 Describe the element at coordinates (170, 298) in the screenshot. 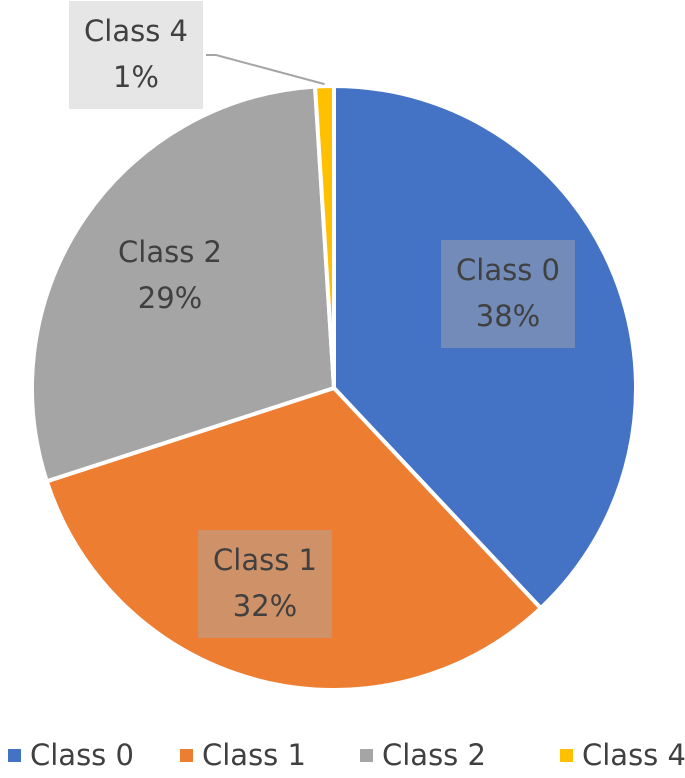

I see `data-label-value: 29%` at that location.